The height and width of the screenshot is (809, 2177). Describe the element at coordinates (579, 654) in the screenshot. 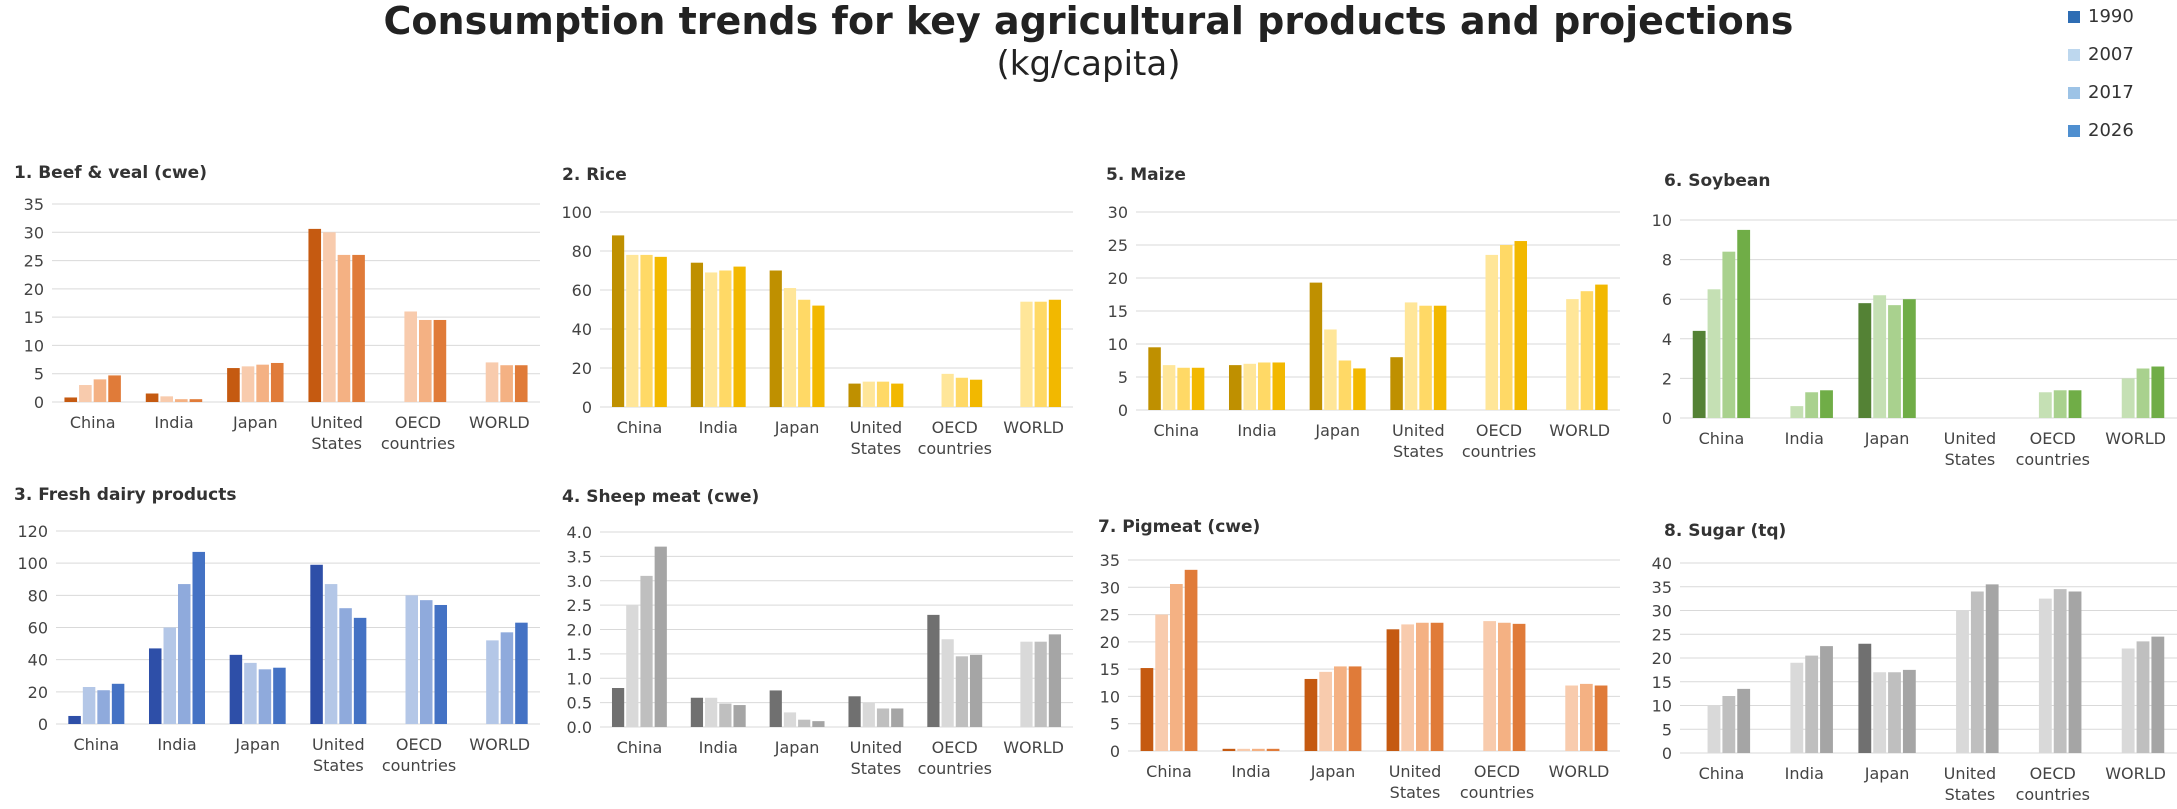

I see `y-tick-label: 1.5` at that location.